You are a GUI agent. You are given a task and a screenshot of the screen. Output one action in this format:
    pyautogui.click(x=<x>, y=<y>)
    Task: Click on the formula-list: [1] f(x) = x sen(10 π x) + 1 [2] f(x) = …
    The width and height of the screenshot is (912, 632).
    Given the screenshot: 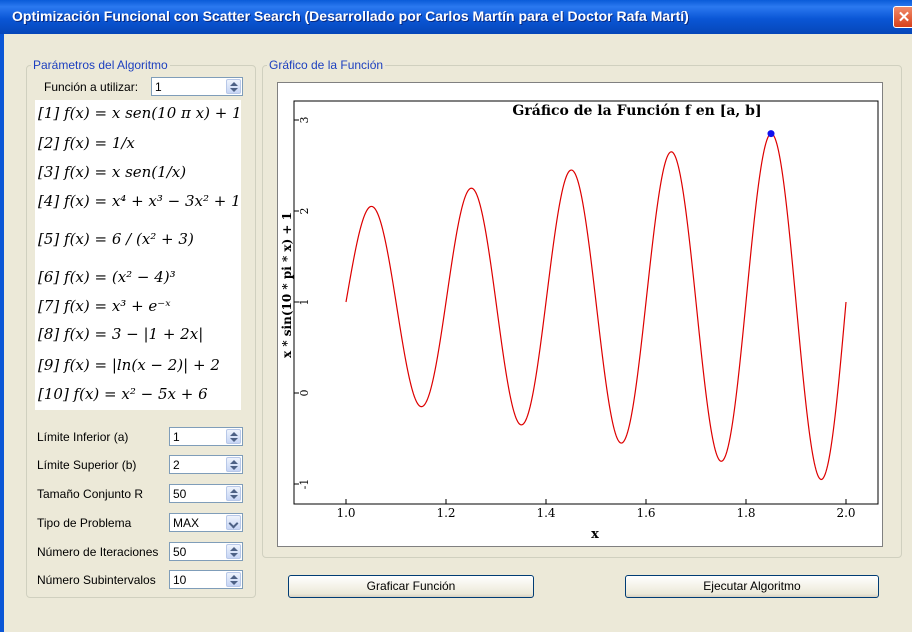 What is the action you would take?
    pyautogui.click(x=138, y=255)
    